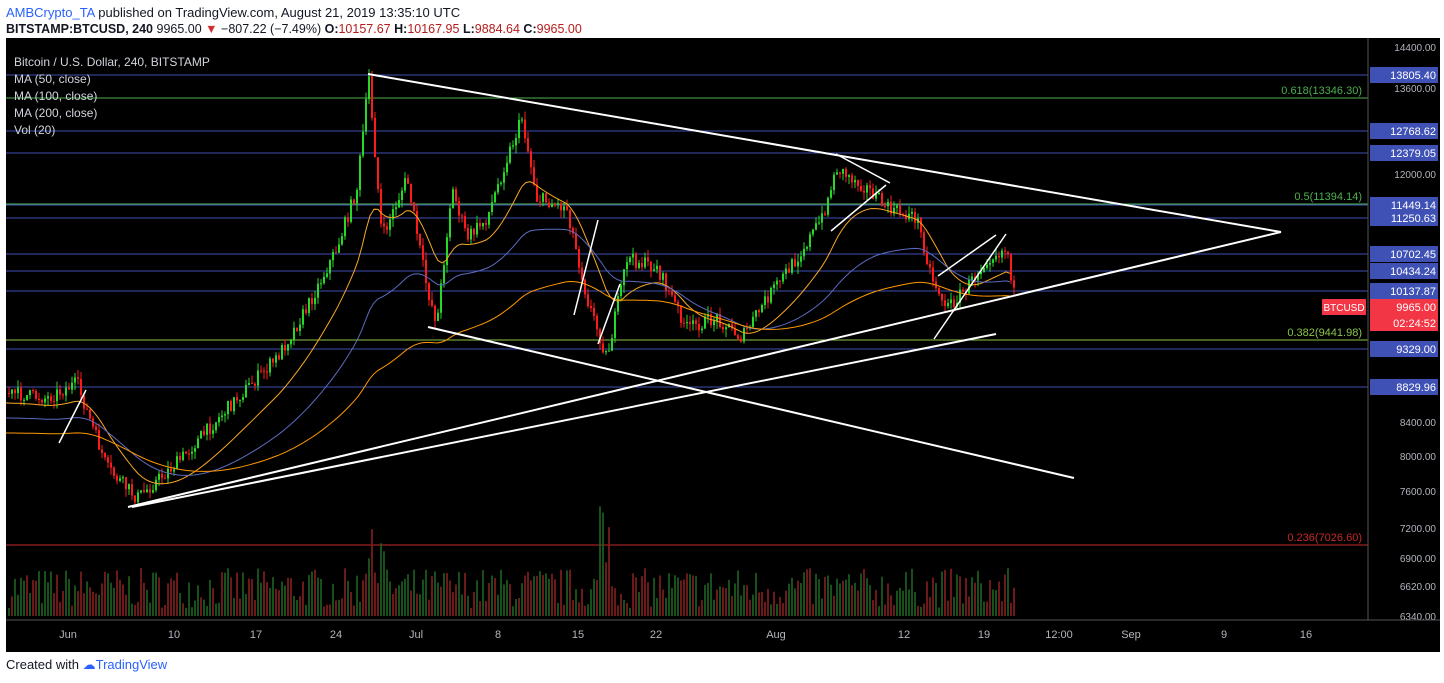  What do you see at coordinates (52, 79) in the screenshot?
I see `legend-ma50: MA (50, close)` at bounding box center [52, 79].